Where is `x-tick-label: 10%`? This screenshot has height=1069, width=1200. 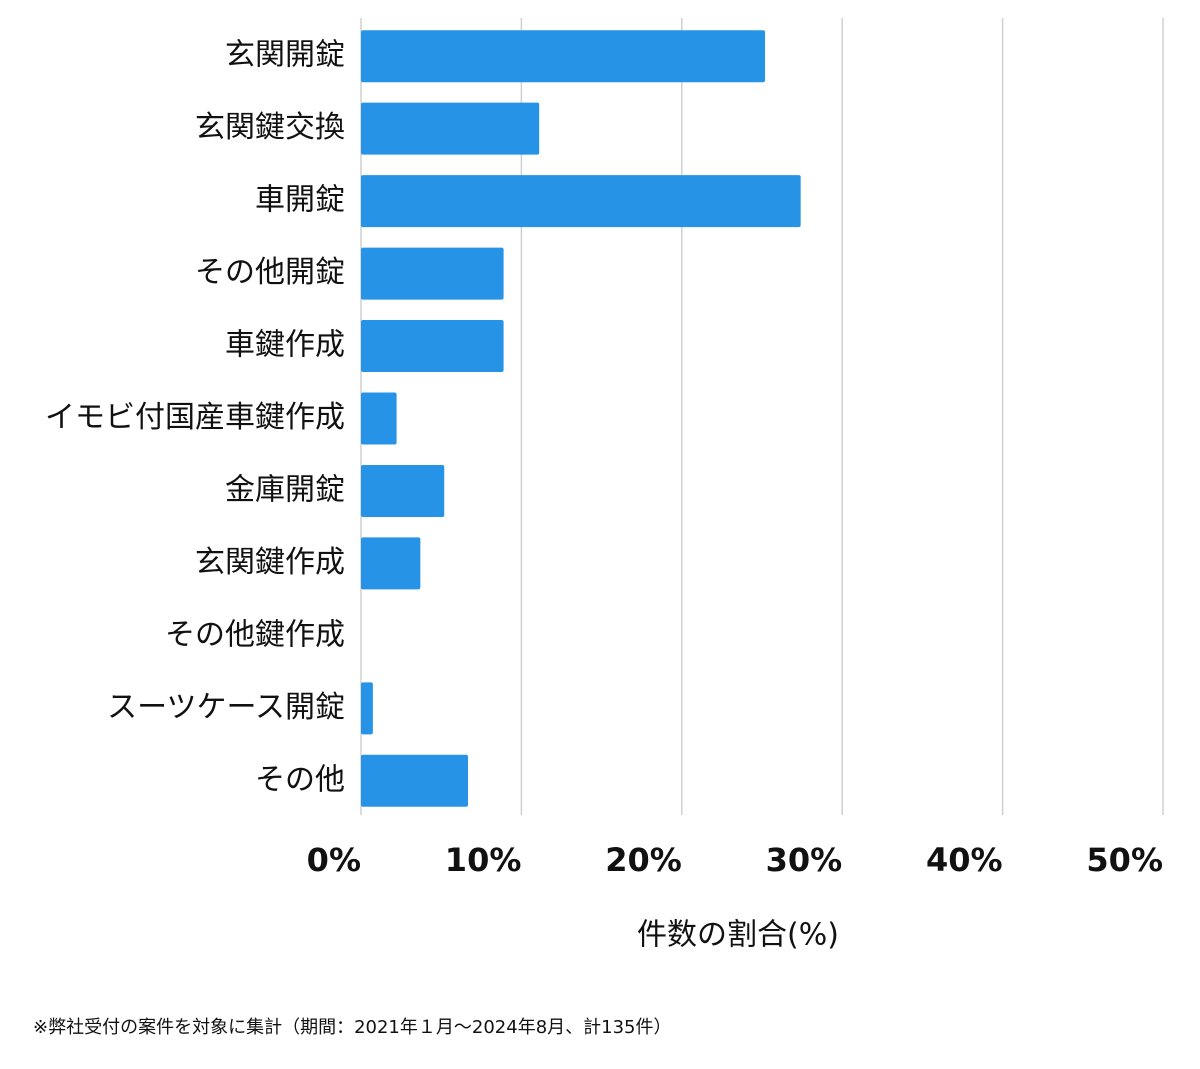 x-tick-label: 10% is located at coordinates (483, 860).